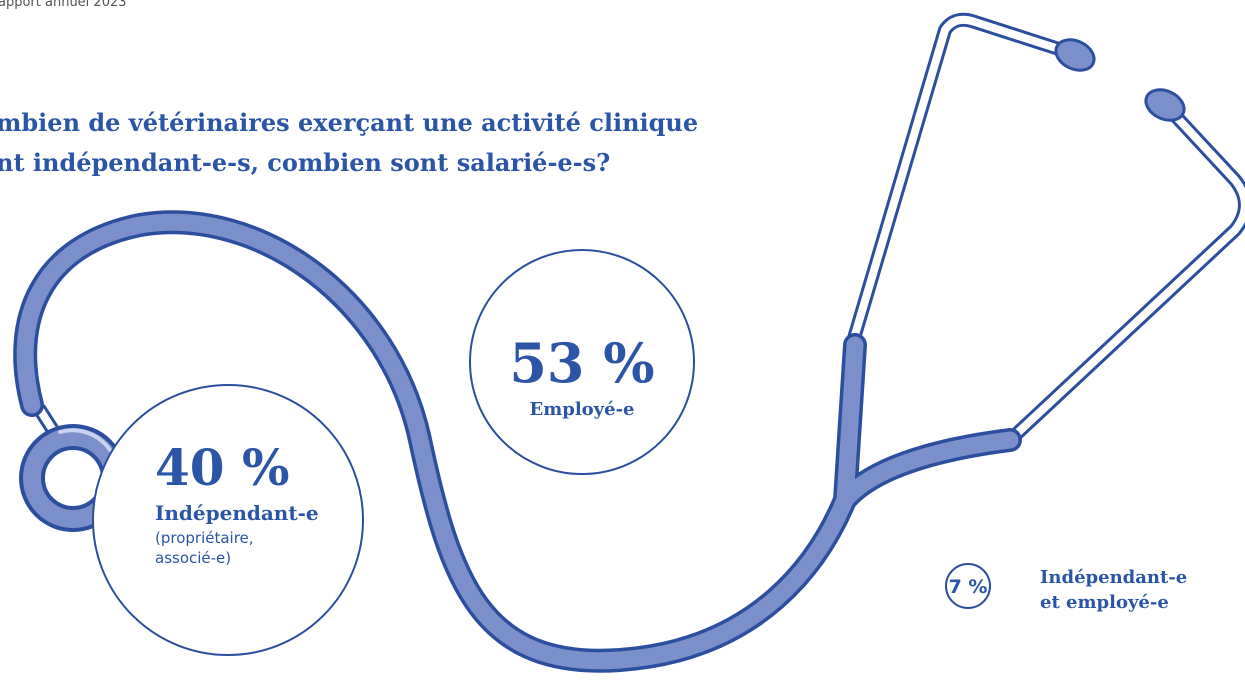 Image resolution: width=1245 pixels, height=689 pixels. I want to click on value: 53 %, so click(581, 363).